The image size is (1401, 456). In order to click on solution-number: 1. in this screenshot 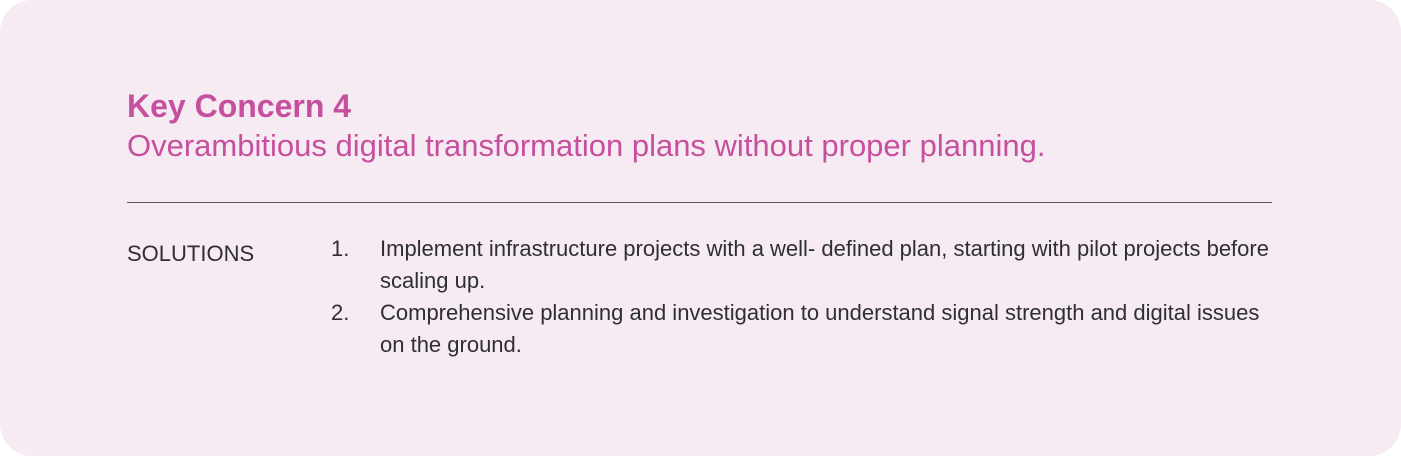, I will do `click(340, 248)`.